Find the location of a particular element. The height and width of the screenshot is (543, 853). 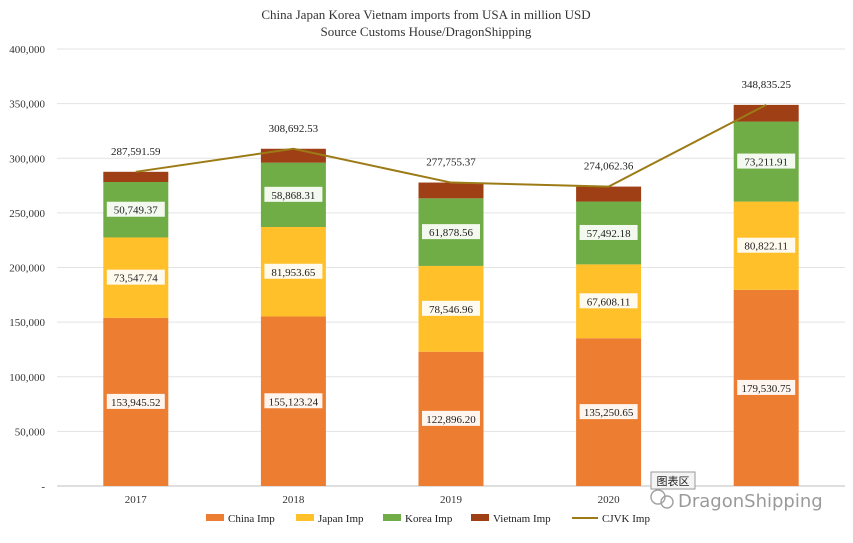

data-label: 57,492.18 is located at coordinates (609, 234).